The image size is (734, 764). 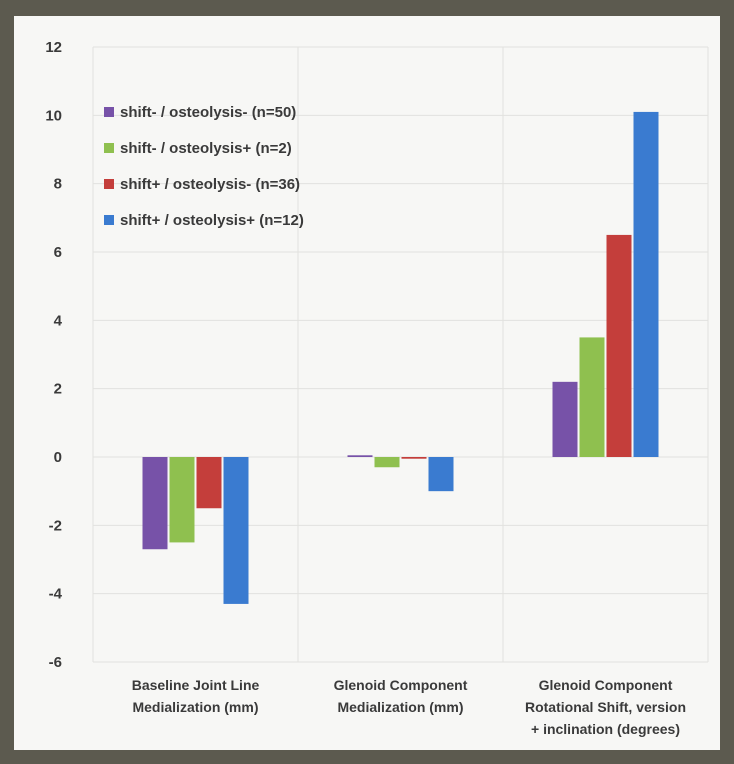 I want to click on legend-label: shift+ / osteolysis- (n=36), so click(x=210, y=184).